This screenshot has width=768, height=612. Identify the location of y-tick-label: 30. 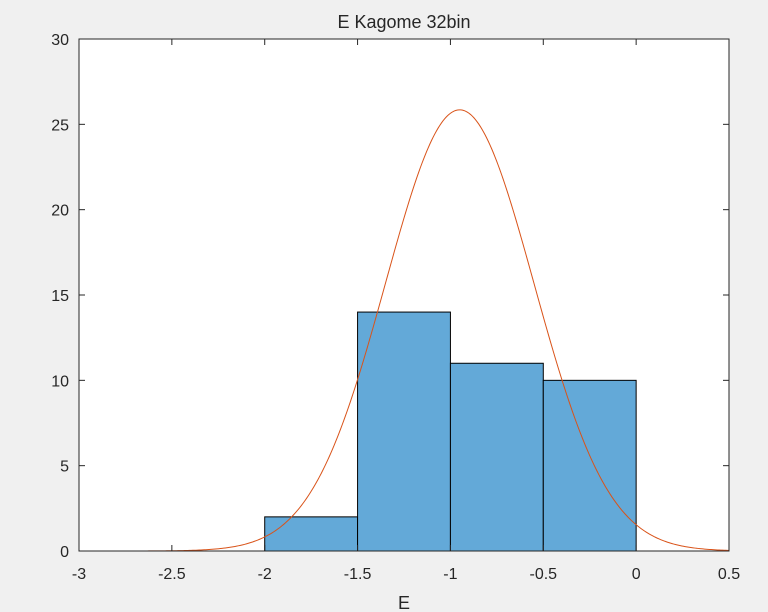
(60, 40).